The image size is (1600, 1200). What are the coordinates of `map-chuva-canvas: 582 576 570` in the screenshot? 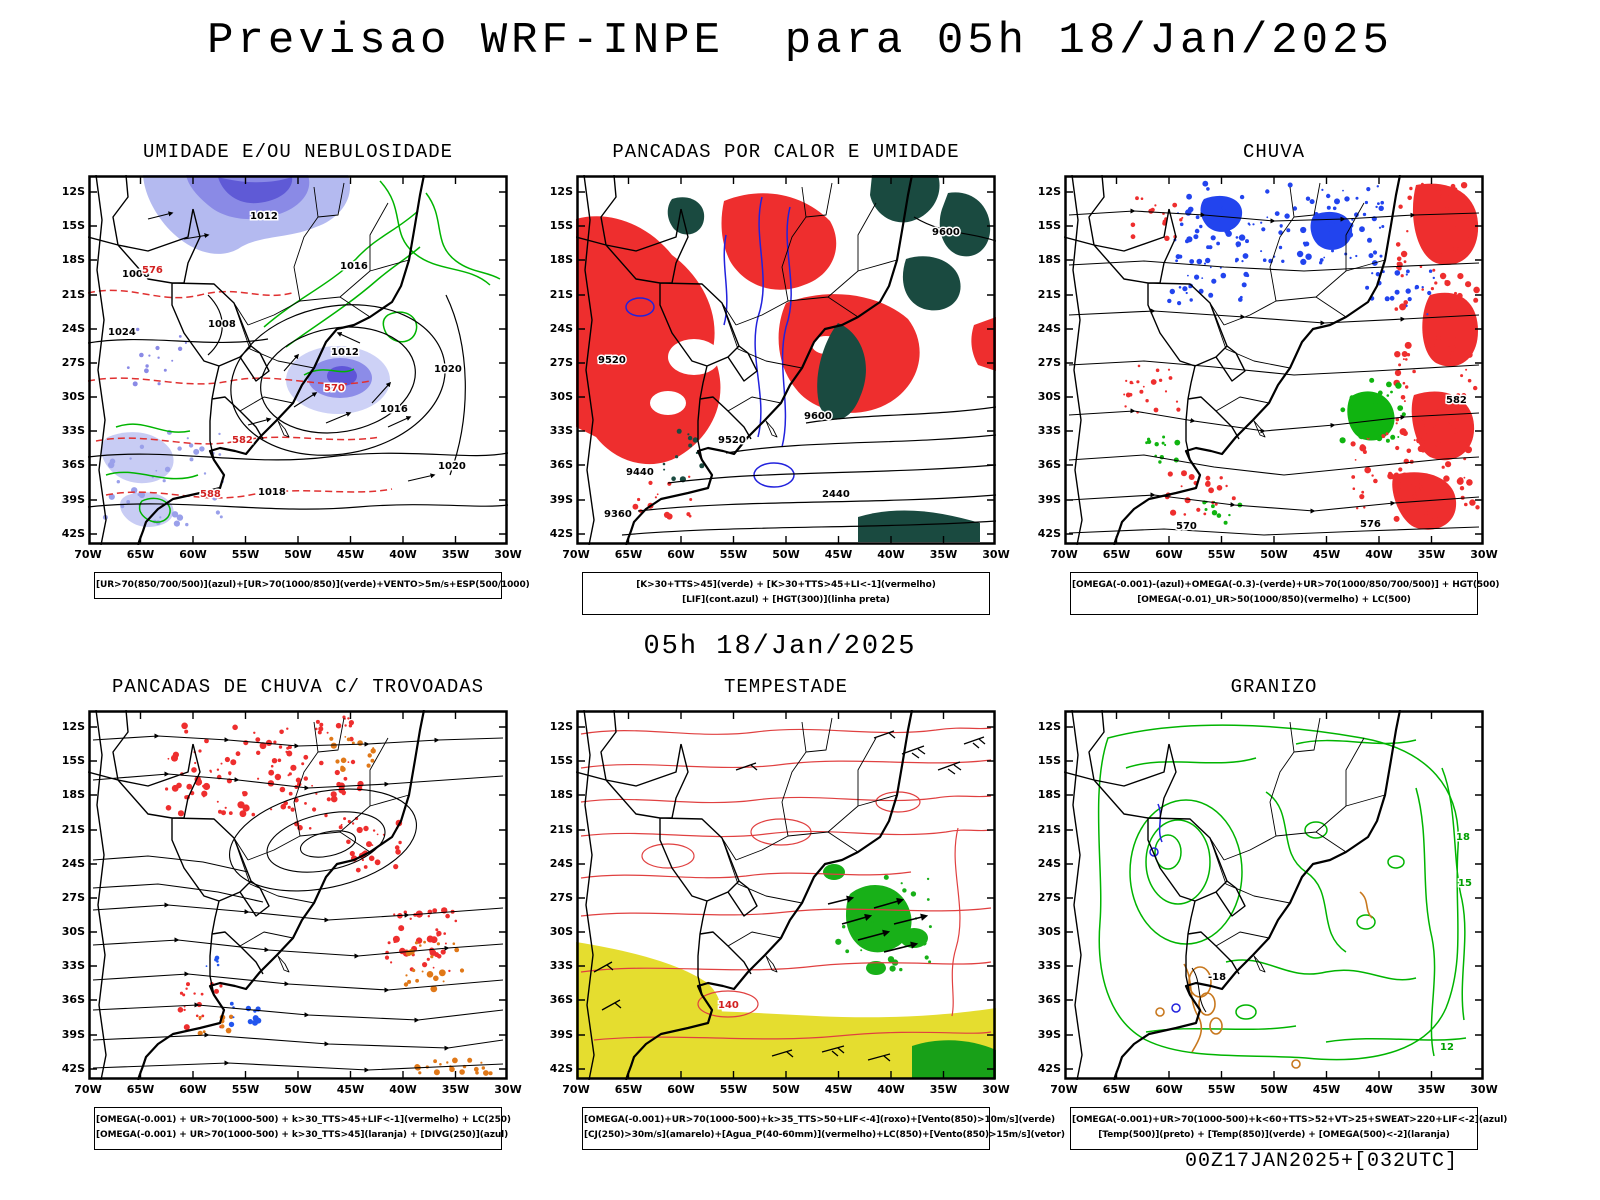 It's located at (1274, 360).